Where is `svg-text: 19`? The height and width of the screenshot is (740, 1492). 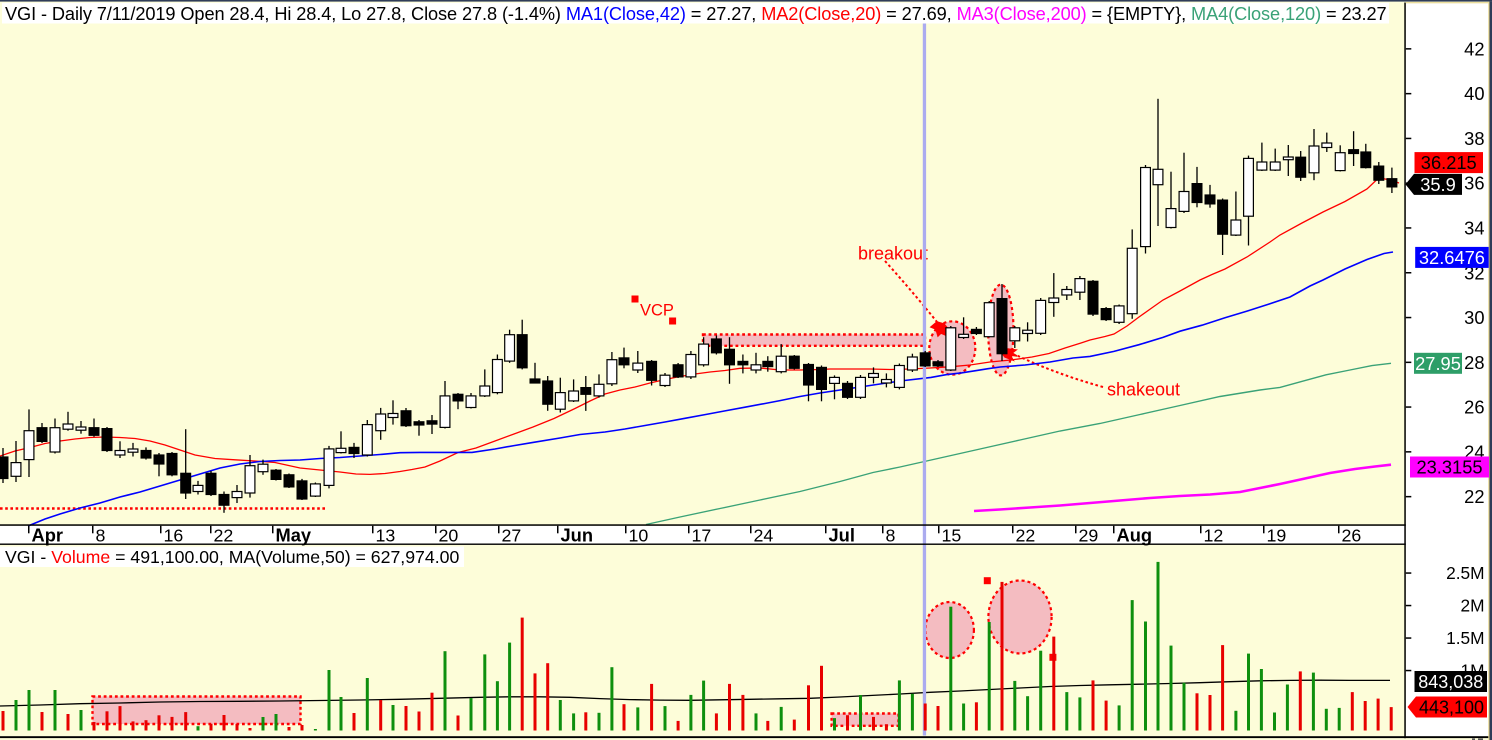 svg-text: 19 is located at coordinates (1277, 535).